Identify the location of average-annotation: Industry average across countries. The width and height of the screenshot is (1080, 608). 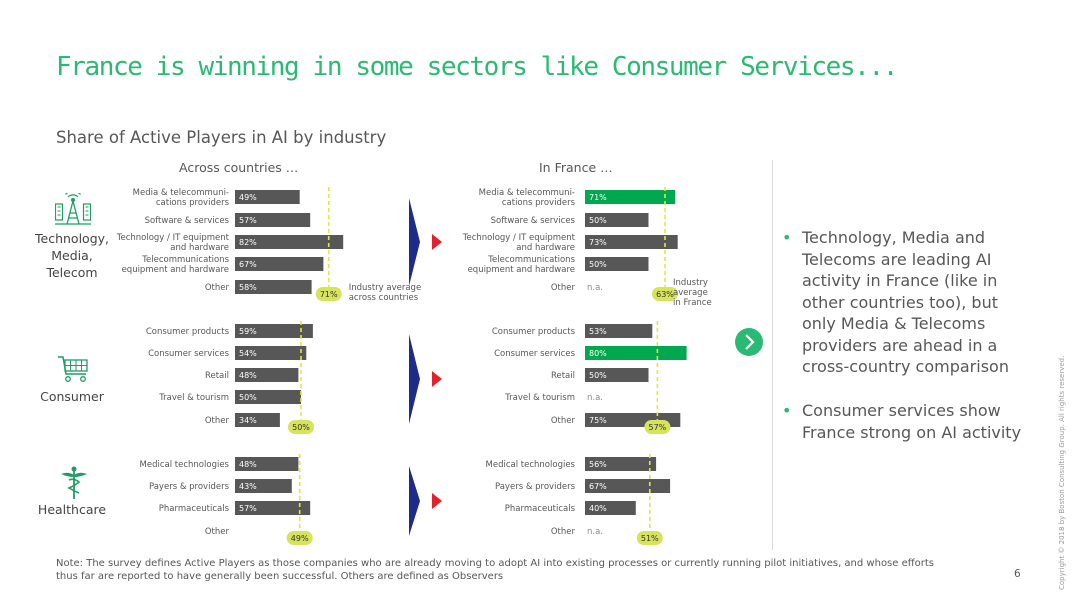
(385, 293).